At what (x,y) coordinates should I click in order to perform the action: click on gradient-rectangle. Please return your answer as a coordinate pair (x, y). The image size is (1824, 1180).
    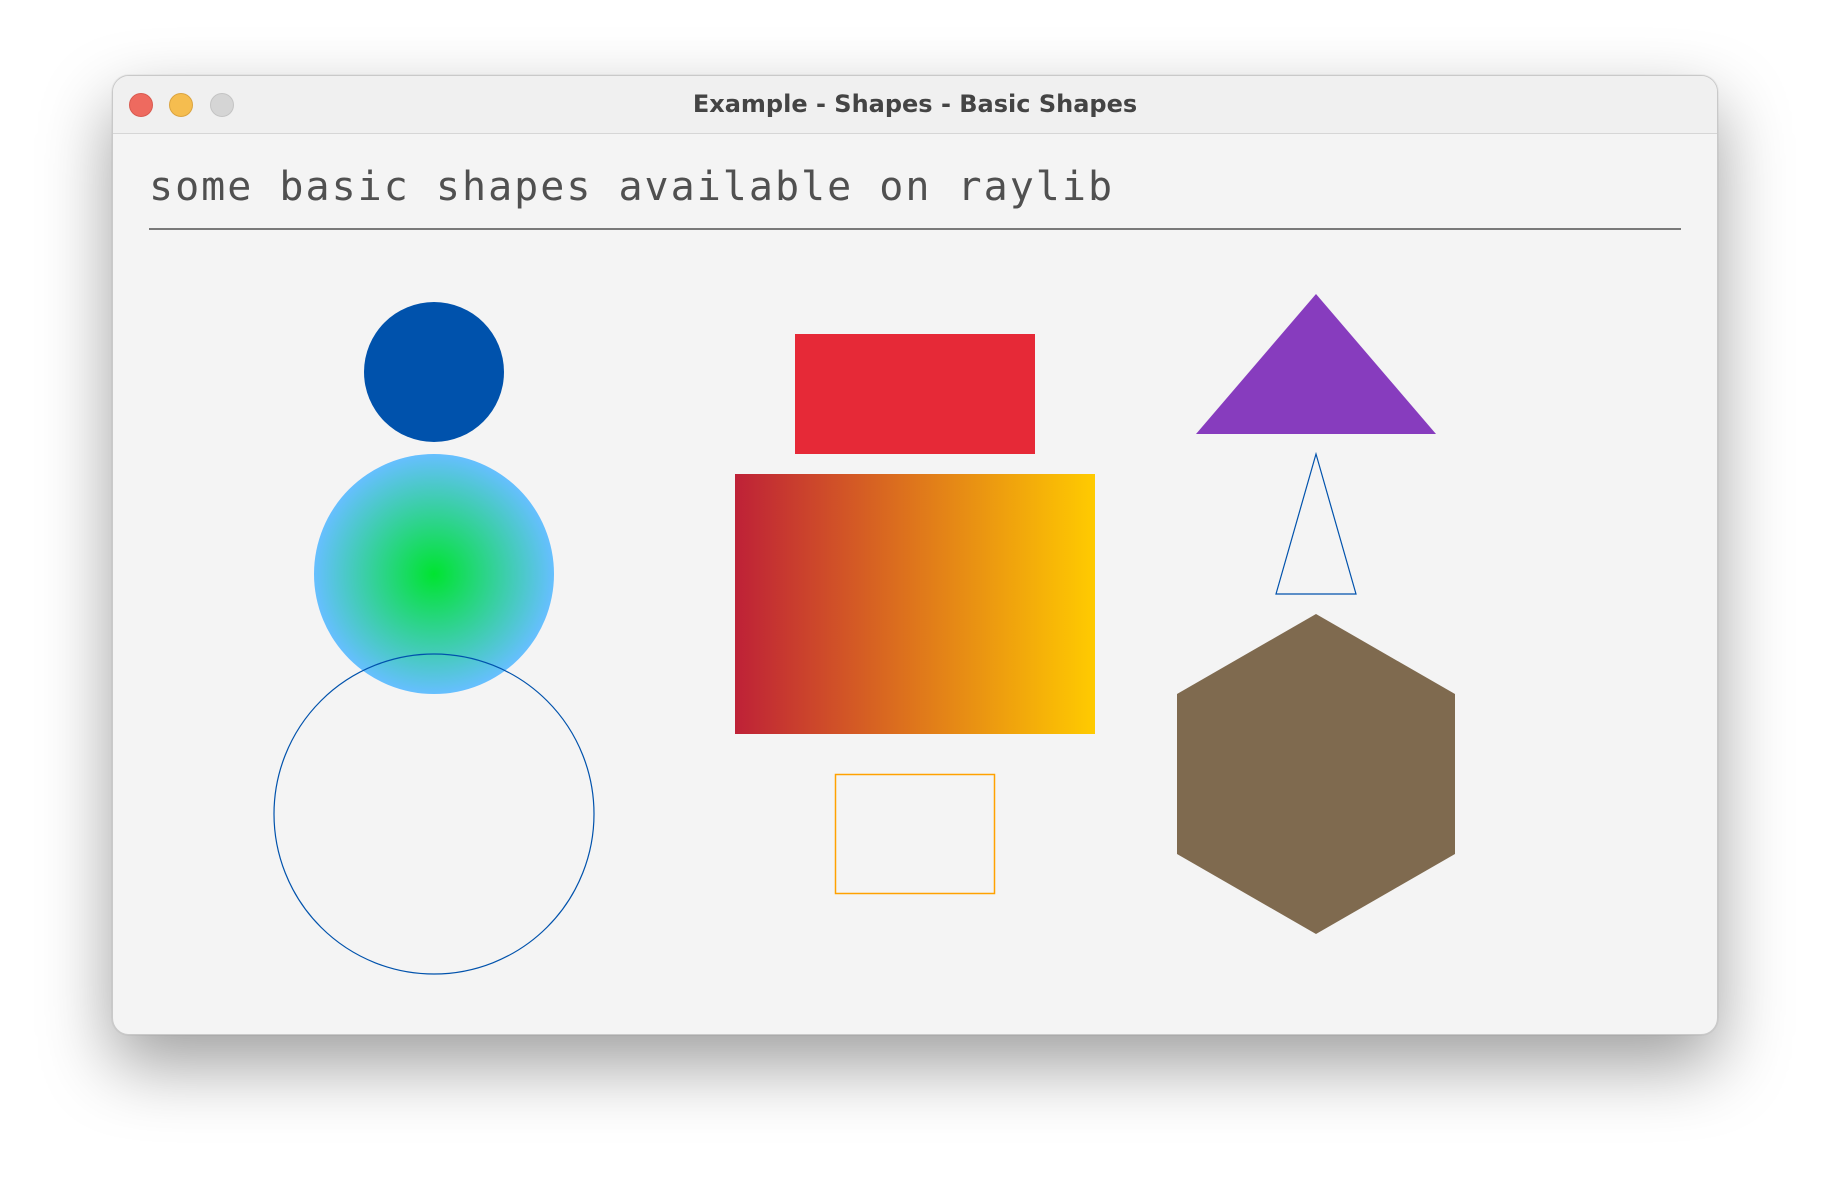
    Looking at the image, I should click on (915, 604).